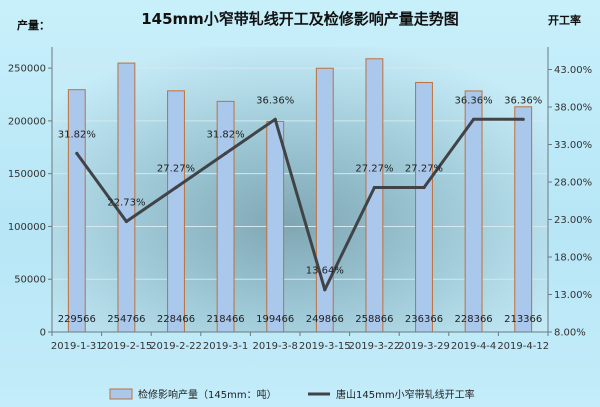 This screenshot has height=407, width=600. Describe the element at coordinates (473, 346) in the screenshot. I see `x-tick-label: 2019-4-4` at that location.